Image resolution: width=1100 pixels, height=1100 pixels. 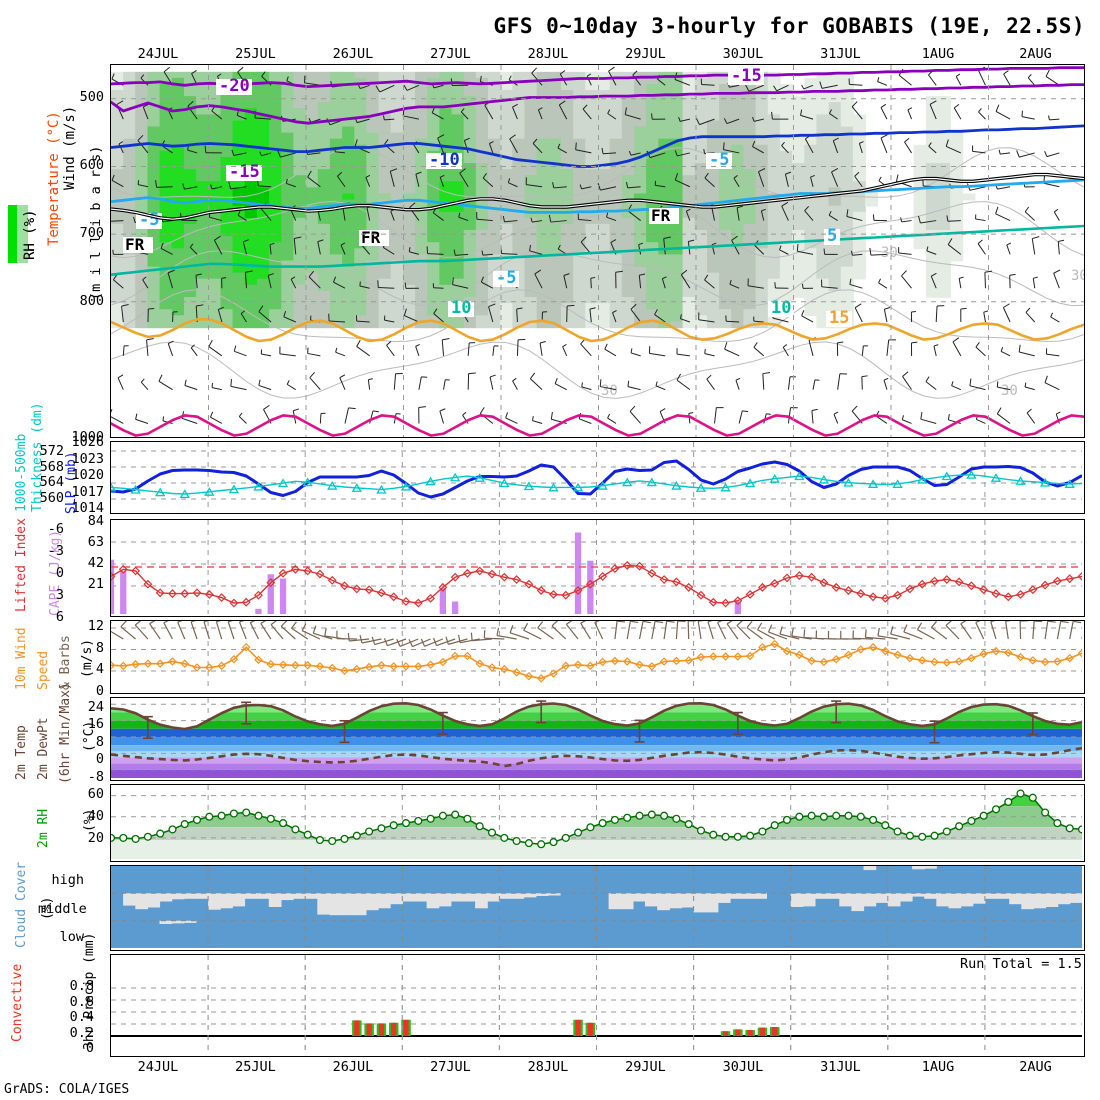 I want to click on rh-legend-swatch, so click(x=18, y=234).